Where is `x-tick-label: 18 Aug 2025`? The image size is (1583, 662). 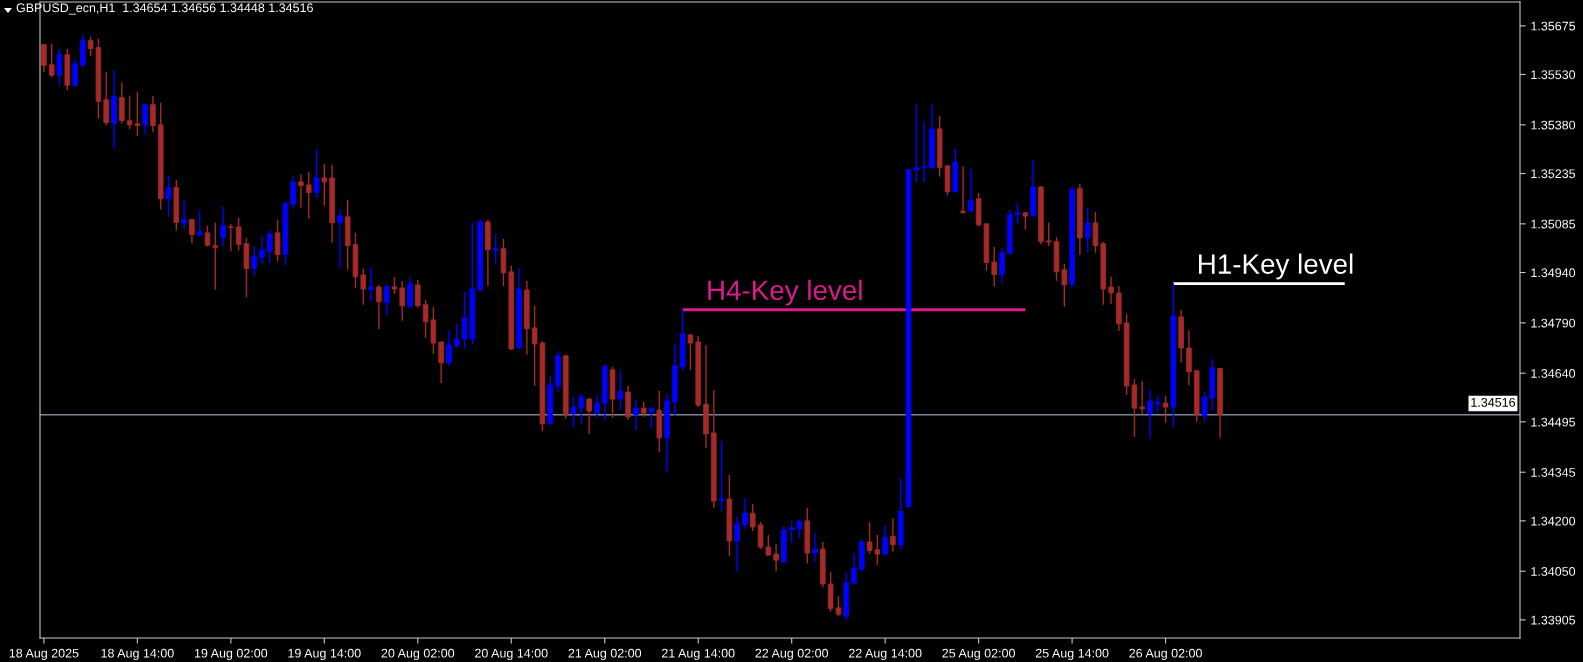 x-tick-label: 18 Aug 2025 is located at coordinates (44, 654).